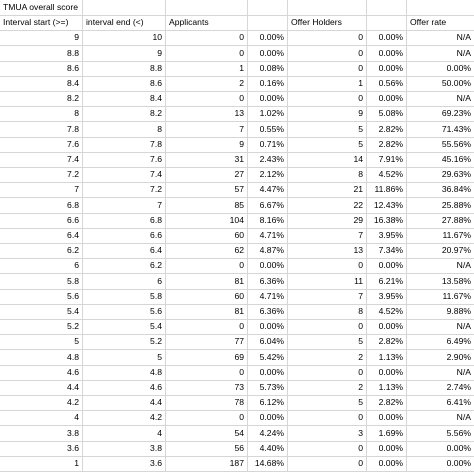 This screenshot has height=472, width=474. Describe the element at coordinates (268, 220) in the screenshot. I see `table-cell: 8.16%` at that location.